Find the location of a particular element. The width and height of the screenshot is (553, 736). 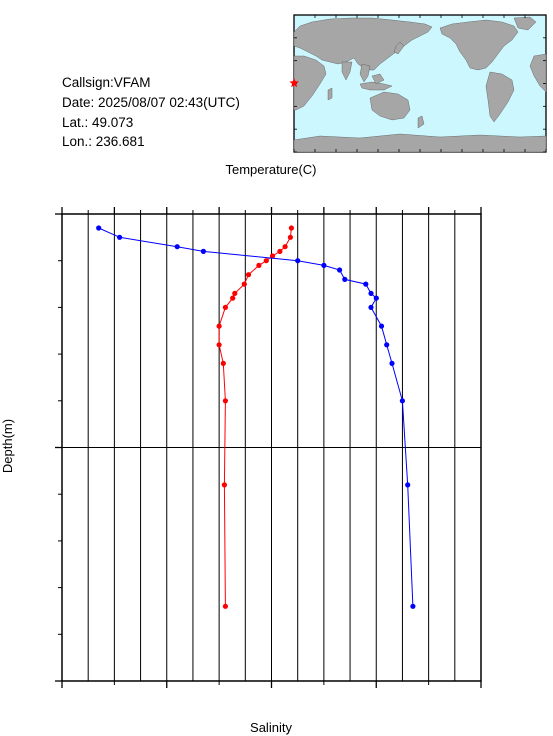

landmass-japan is located at coordinates (399, 48).